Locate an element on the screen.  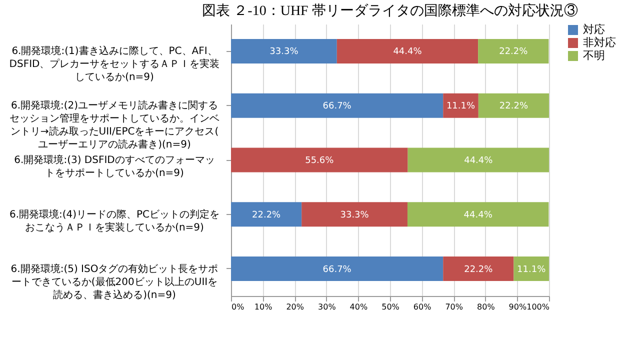
y-tick-label: 6.開発環境:(3) DSFIDのすべてのフォーマットをサポートしているか(n=9) is located at coordinates (114, 166).